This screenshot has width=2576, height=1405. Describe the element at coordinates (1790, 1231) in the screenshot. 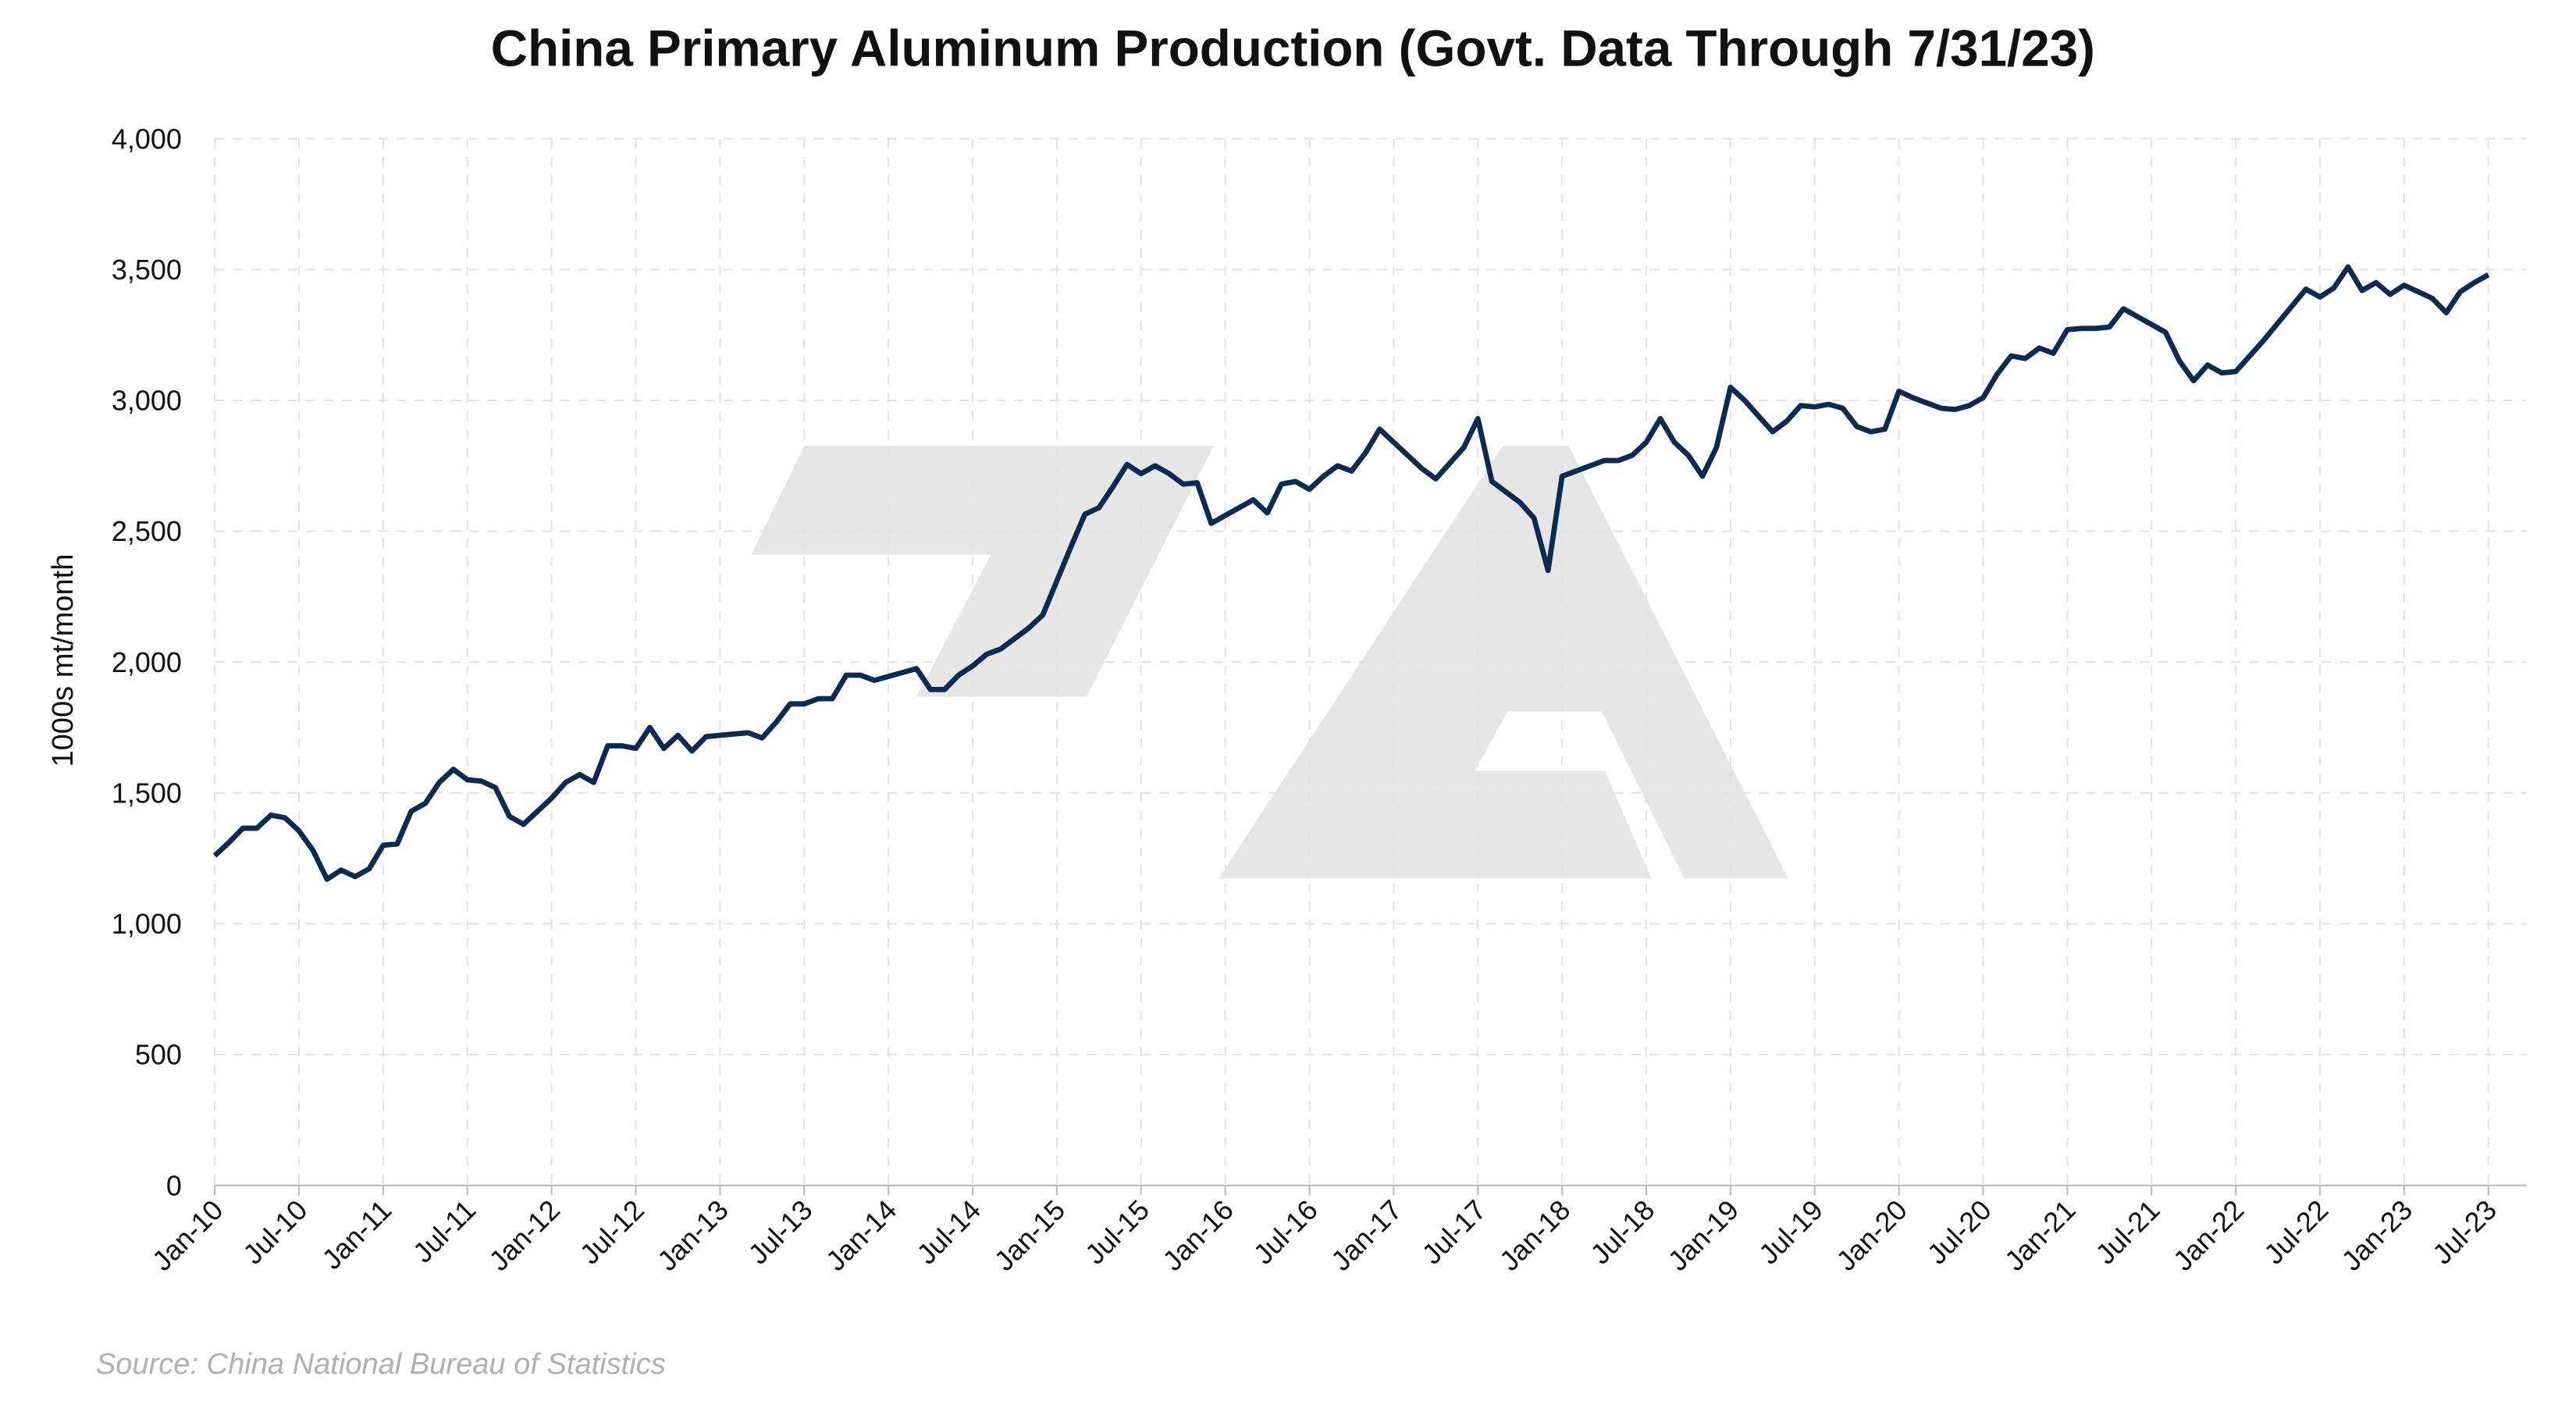

I see `x-tick-label: Jul-19` at that location.